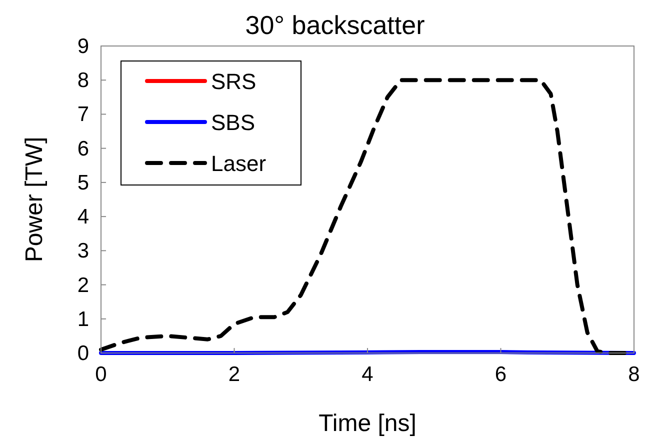 The width and height of the screenshot is (659, 447). I want to click on y-tick-label: 4, so click(83, 217).